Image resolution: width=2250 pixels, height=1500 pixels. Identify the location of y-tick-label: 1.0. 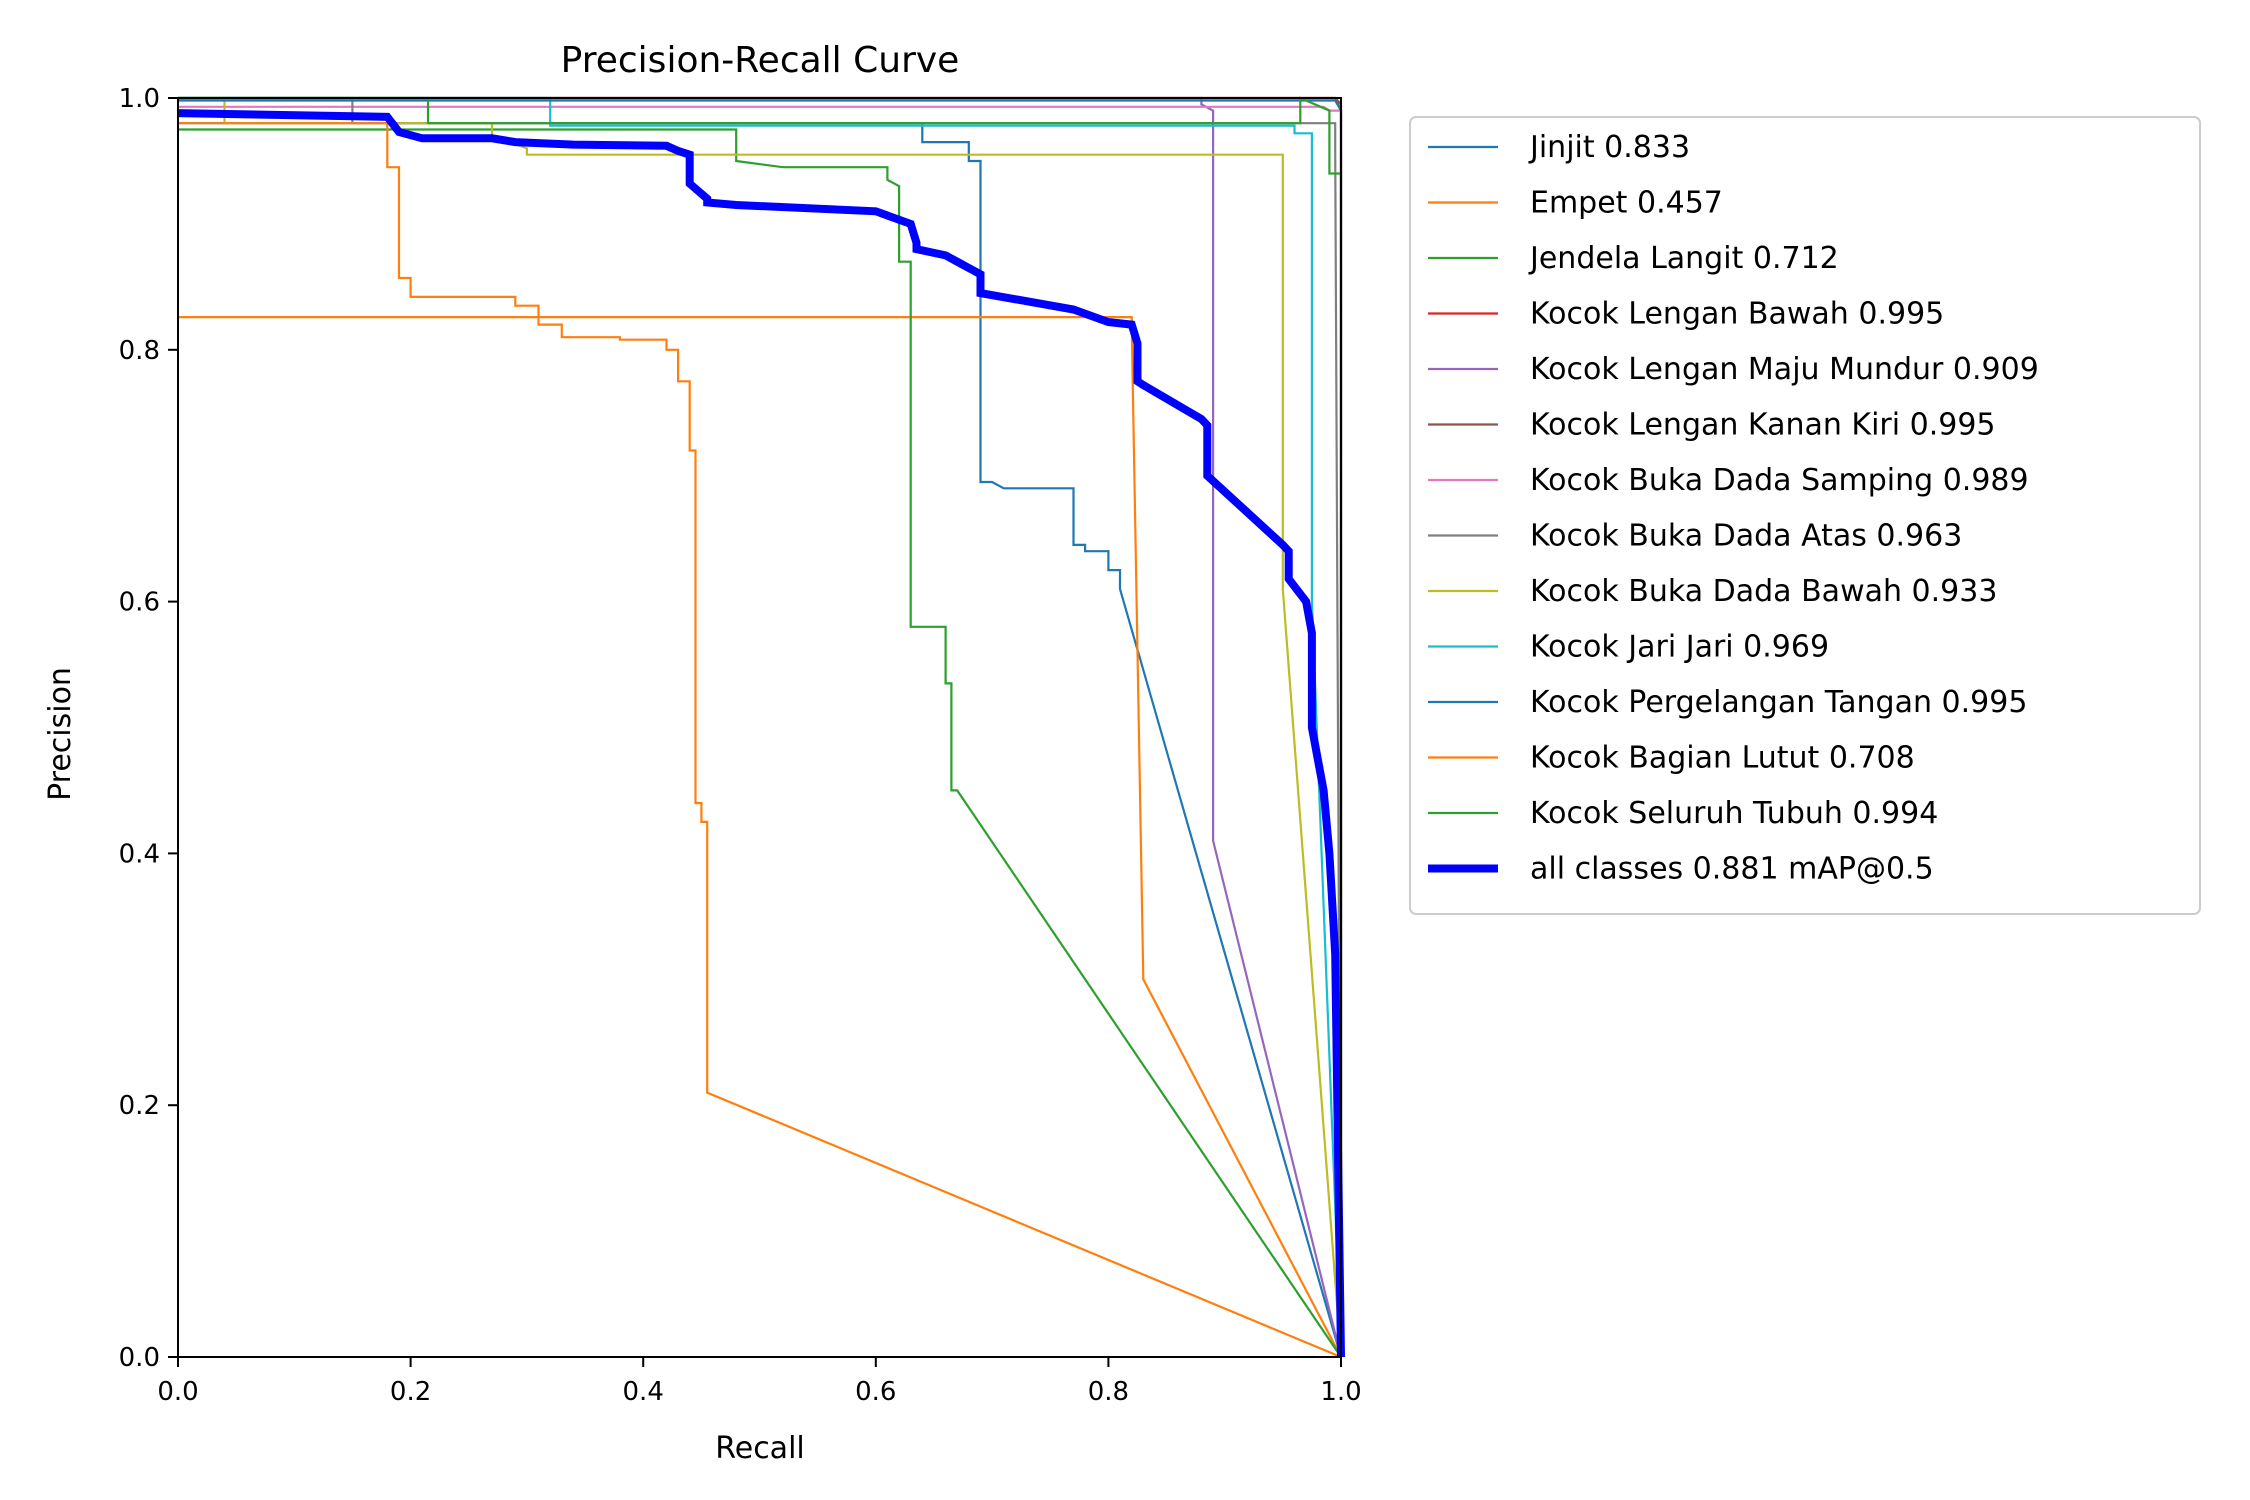
(139, 99).